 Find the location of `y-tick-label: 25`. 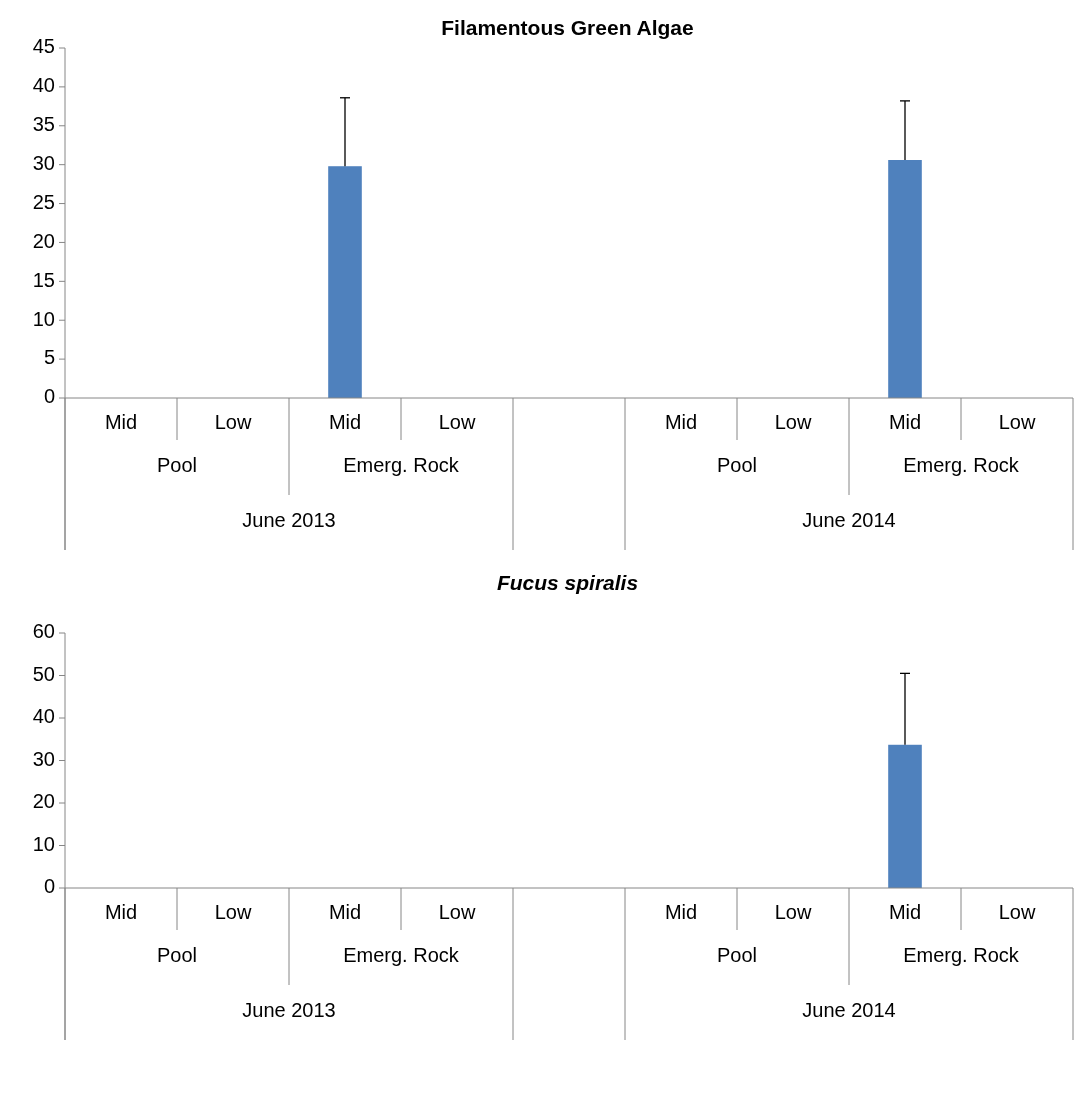

y-tick-label: 25 is located at coordinates (43, 201).